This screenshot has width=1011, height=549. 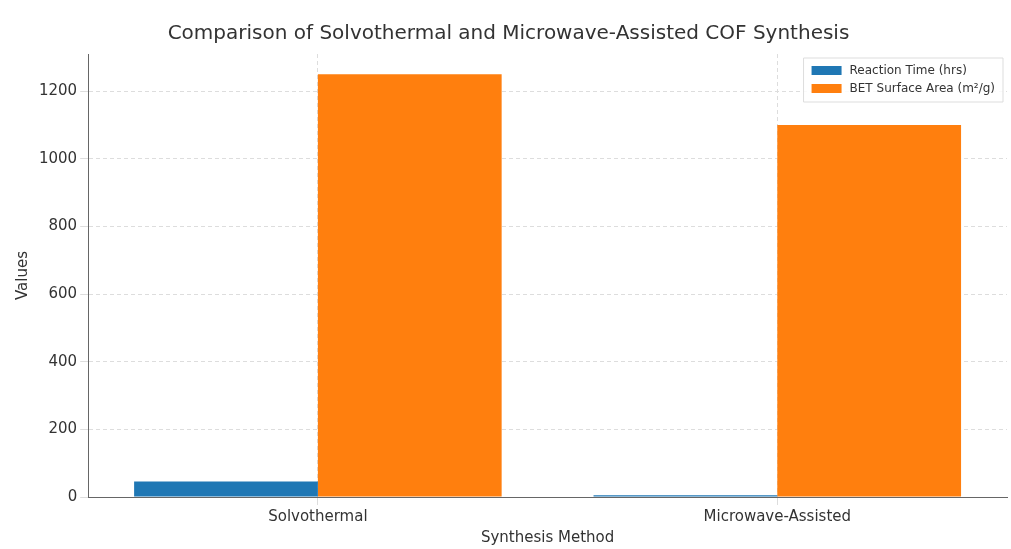 What do you see at coordinates (58, 157) in the screenshot?
I see `y-tick-label: 1000` at bounding box center [58, 157].